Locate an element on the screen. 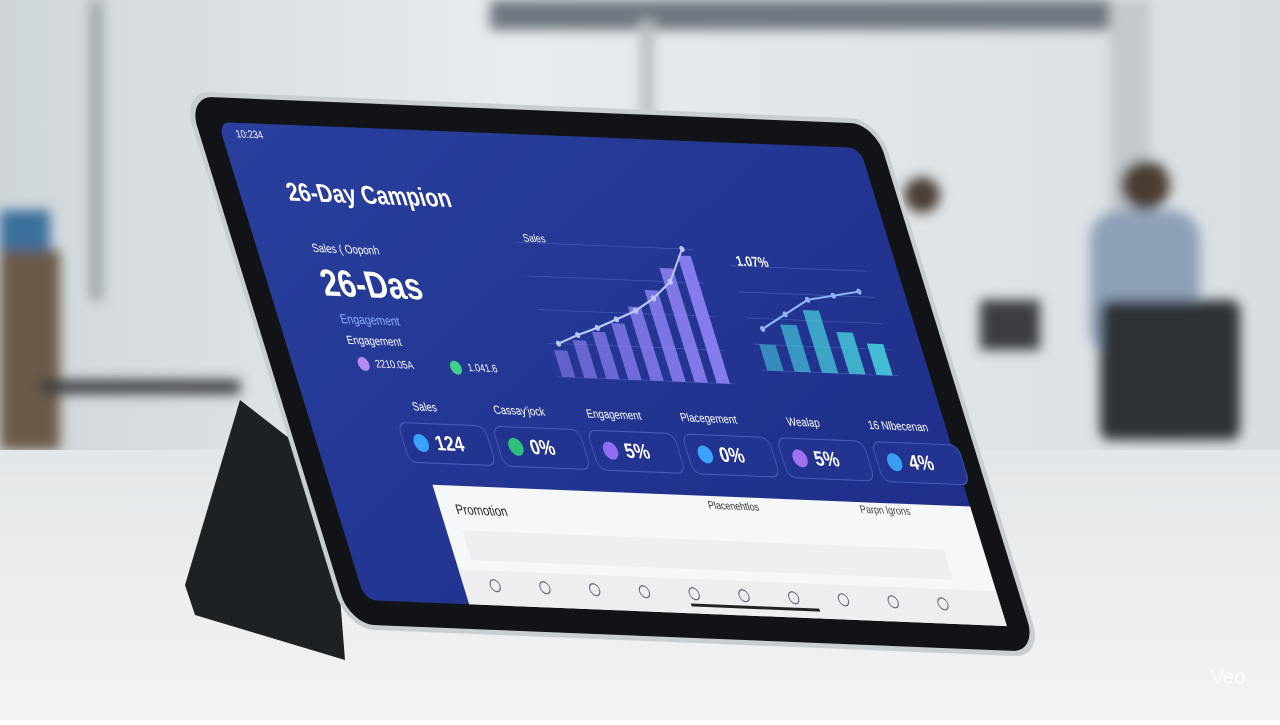  chart-label: 1.07% is located at coordinates (752, 261).